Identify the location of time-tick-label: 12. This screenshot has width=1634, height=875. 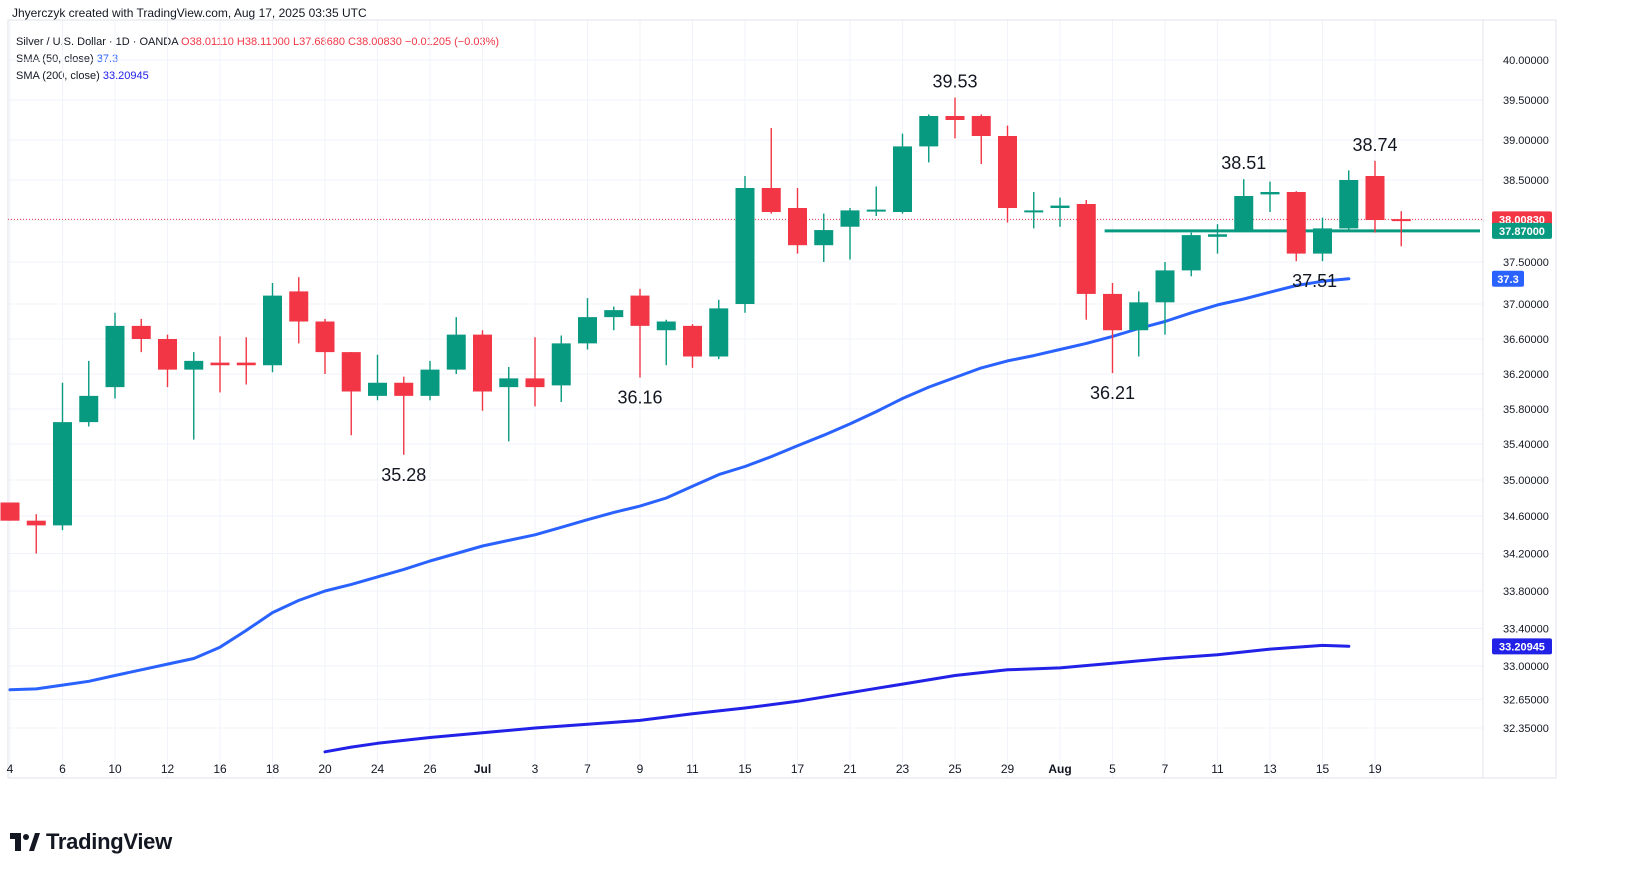
(168, 769).